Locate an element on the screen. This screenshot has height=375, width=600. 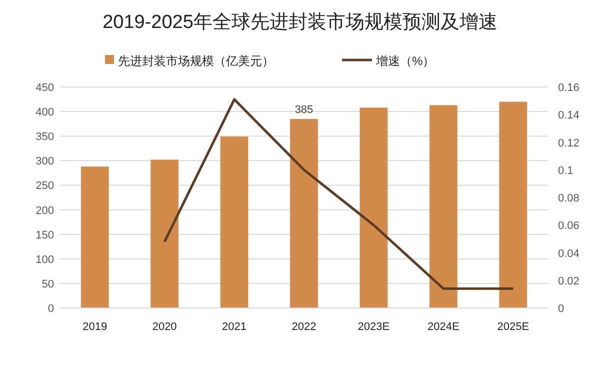
x-tick-label: 2024E is located at coordinates (444, 327).